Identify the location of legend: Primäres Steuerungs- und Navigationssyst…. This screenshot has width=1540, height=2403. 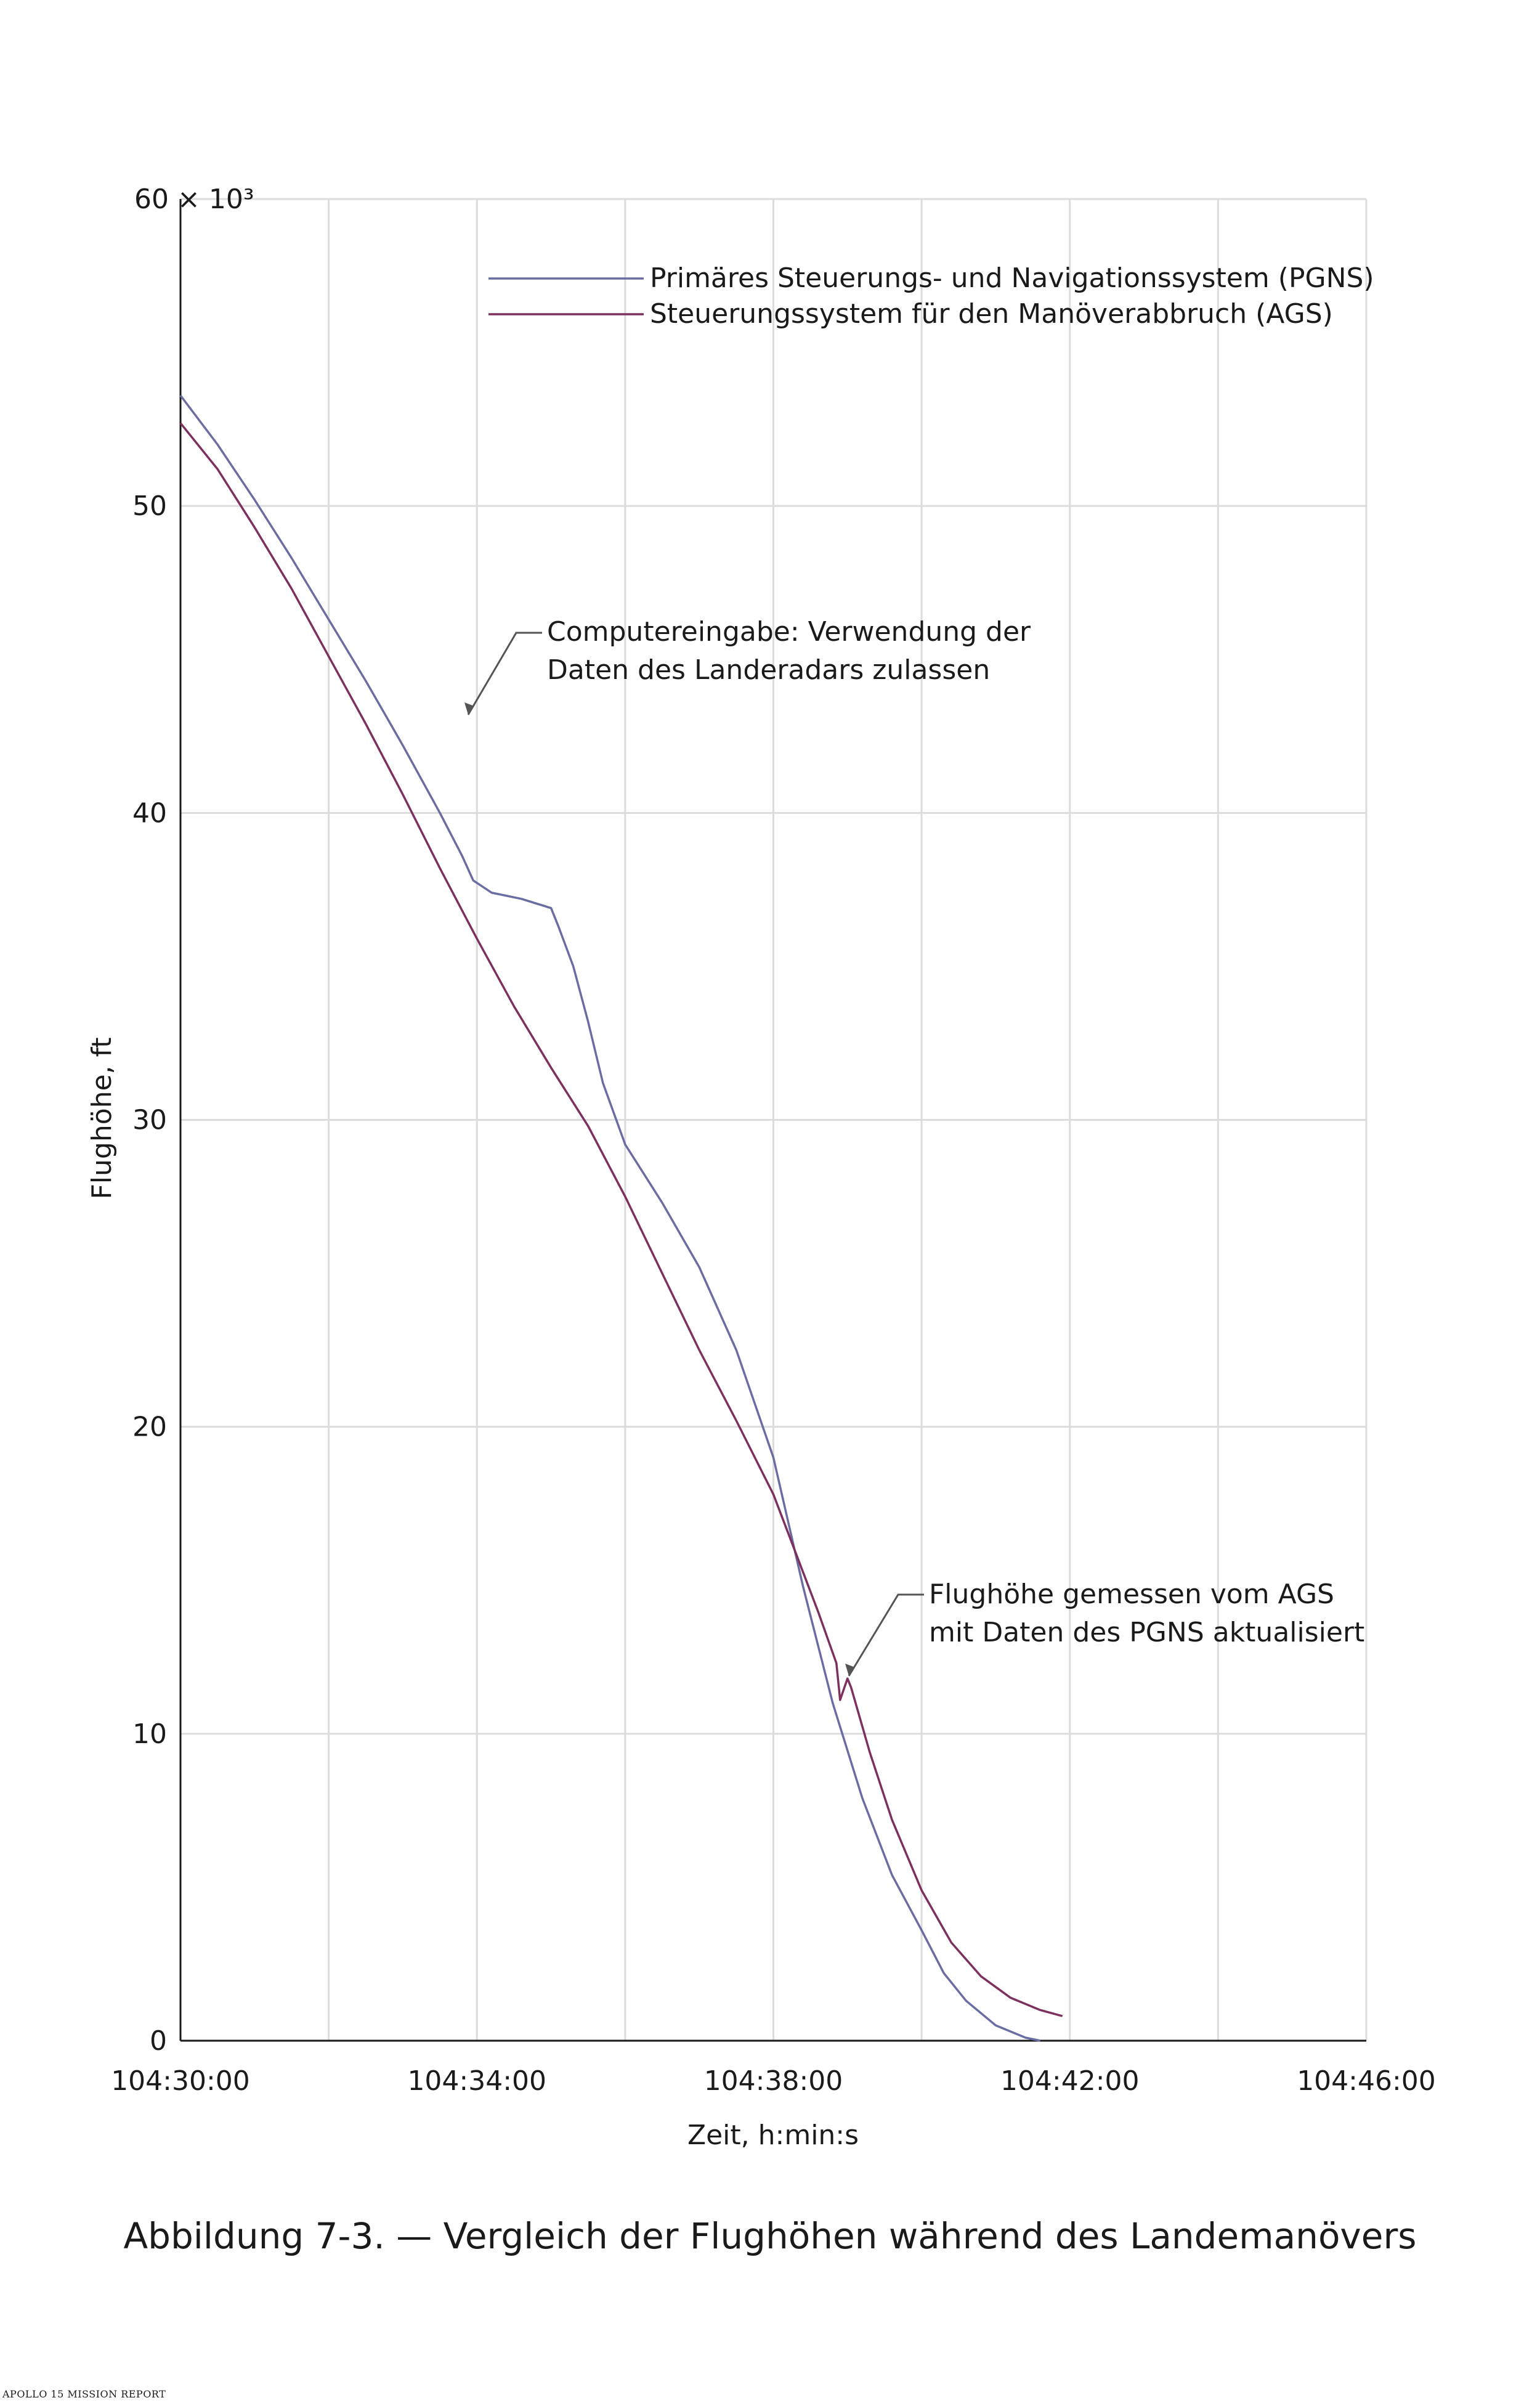
(931, 296).